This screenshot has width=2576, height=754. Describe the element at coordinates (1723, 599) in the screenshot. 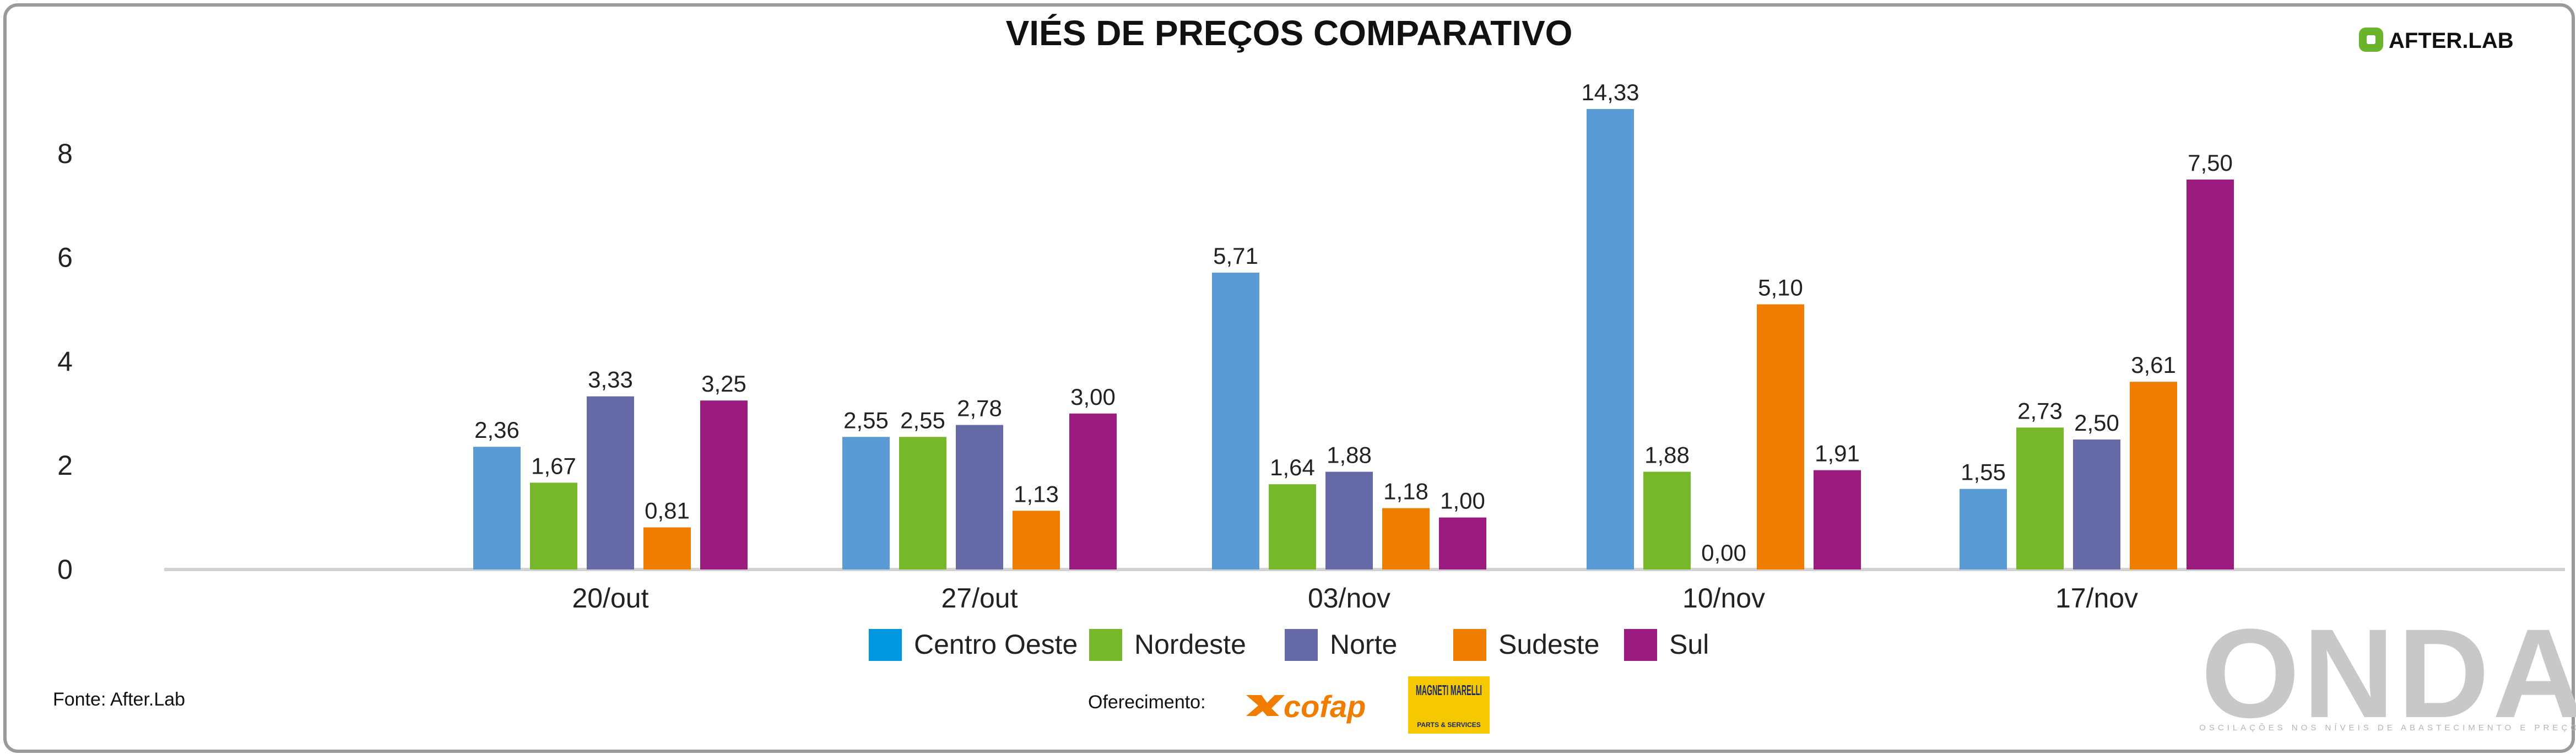

I see `x-tick-label: 10/nov` at that location.